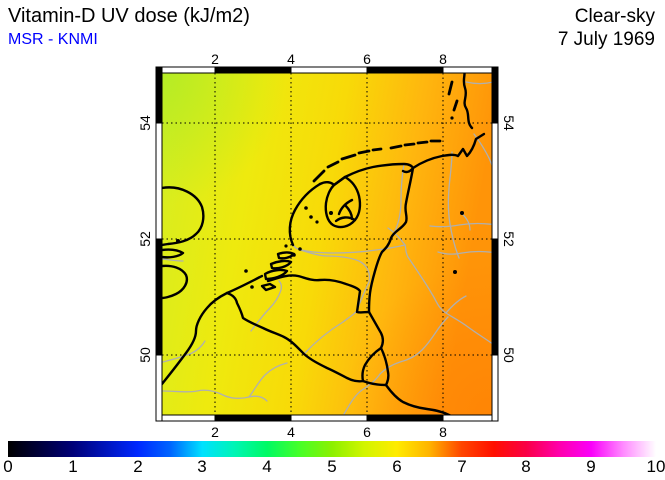  What do you see at coordinates (591, 466) in the screenshot?
I see `colorbar-label: 9` at bounding box center [591, 466].